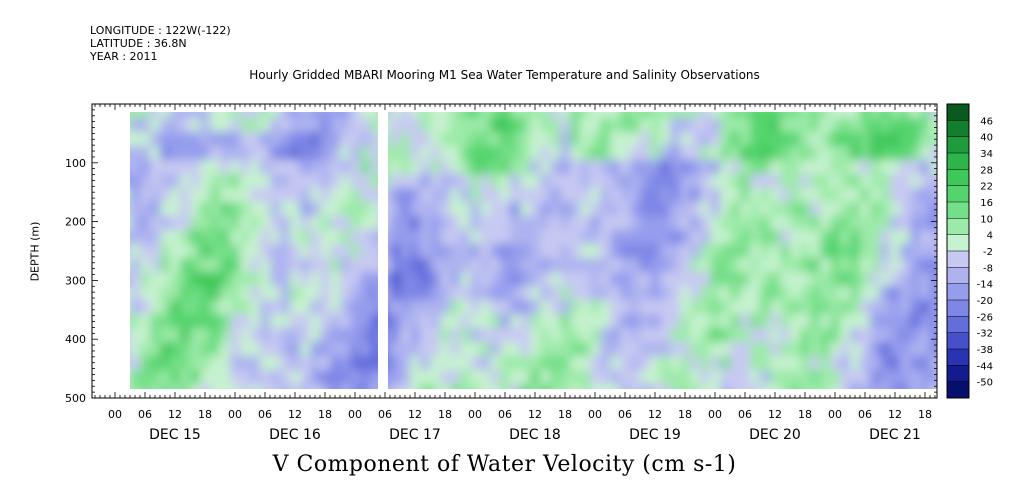 Image resolution: width=1009 pixels, height=504 pixels. What do you see at coordinates (985, 285) in the screenshot?
I see `colorbar-label: -14` at bounding box center [985, 285].